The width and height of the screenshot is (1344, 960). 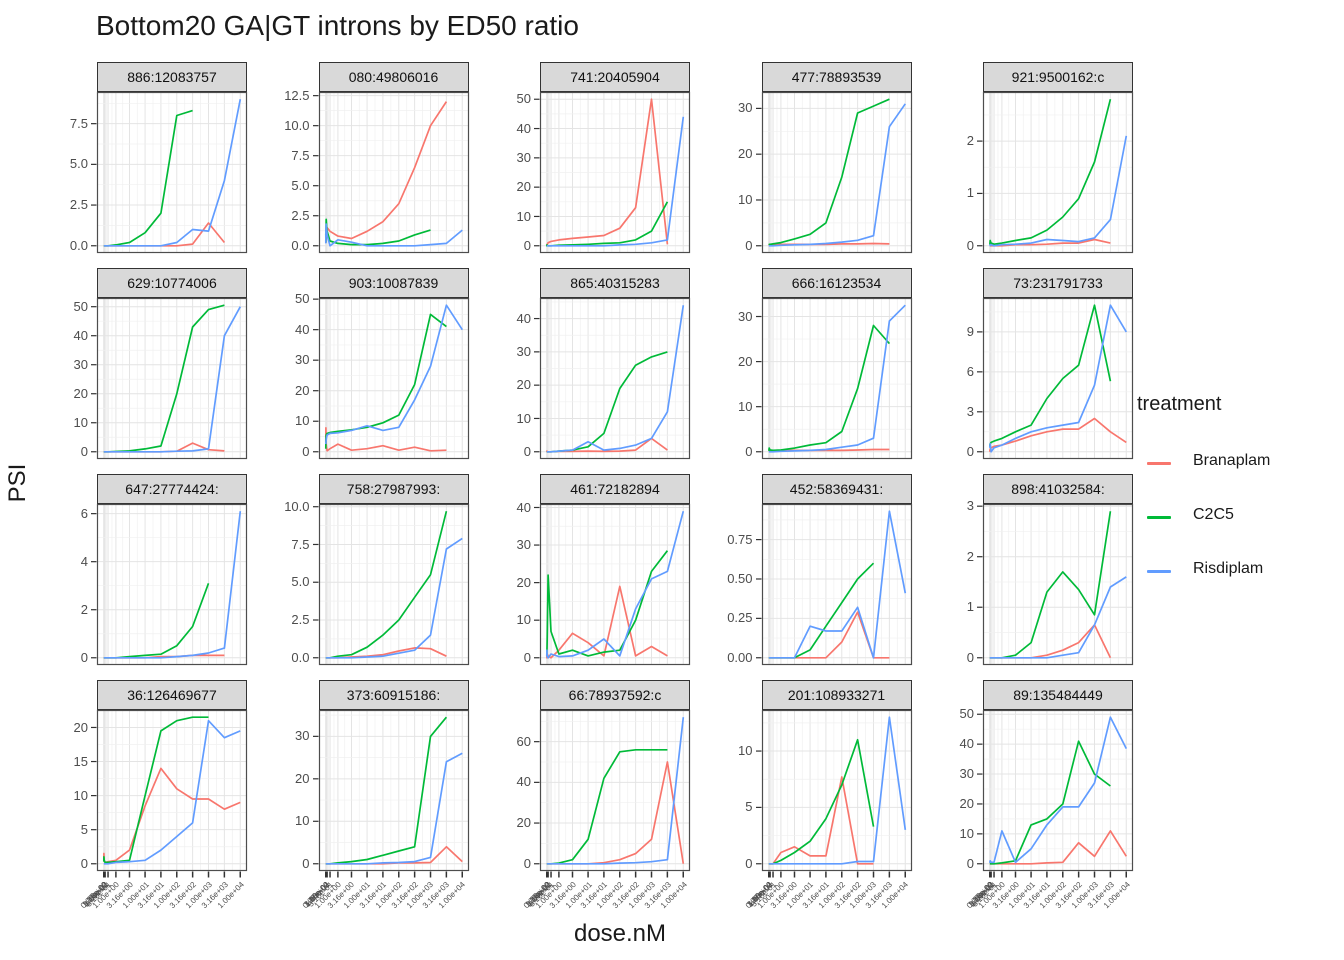 I want to click on y-tick-label: 0.00, so click(x=740, y=657).